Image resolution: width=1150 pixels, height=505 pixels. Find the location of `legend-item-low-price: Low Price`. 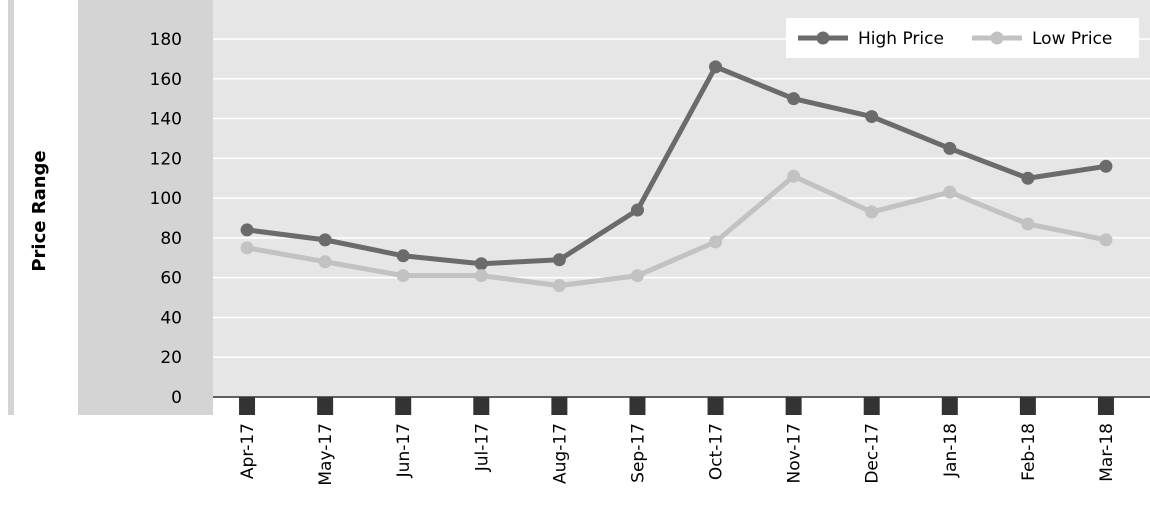

legend-item-low-price: Low Price is located at coordinates (1042, 39).